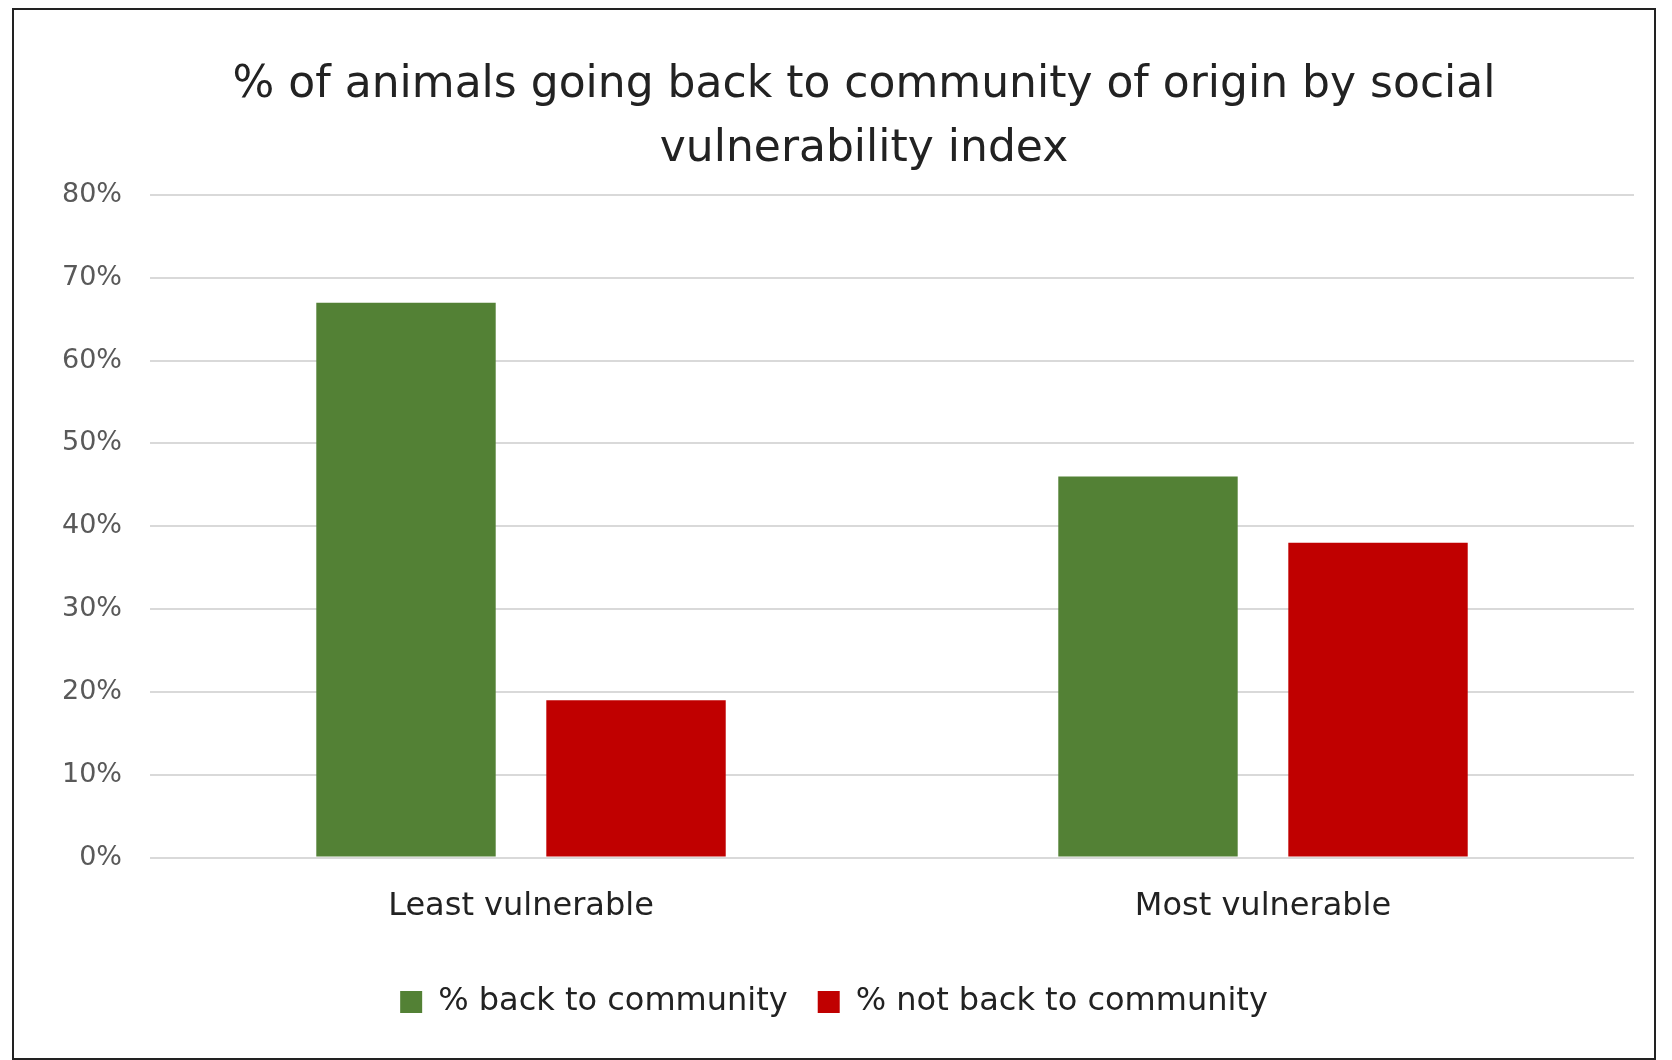 This screenshot has height=1060, width=1672. I want to click on x-tick-label: Least vulnerable, so click(521, 904).